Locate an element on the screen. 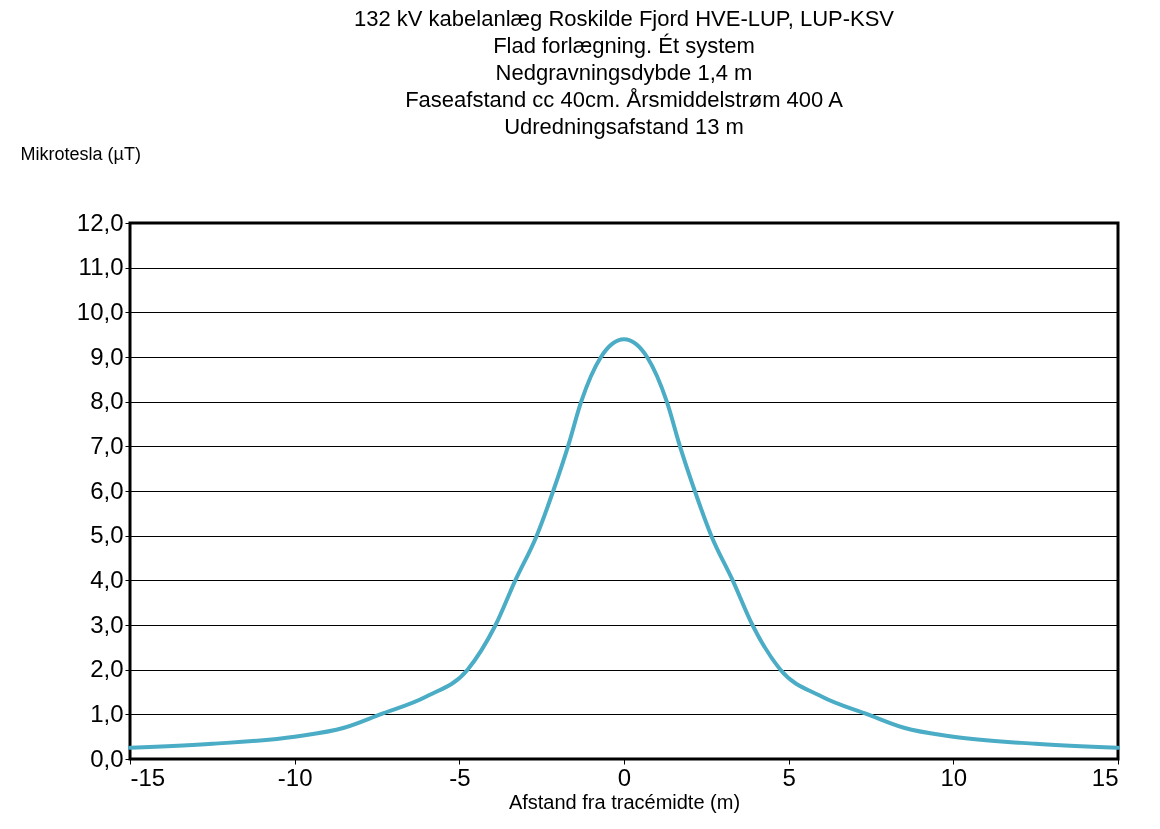 The width and height of the screenshot is (1160, 829). y-tick-label: 6,0 is located at coordinates (107, 490).